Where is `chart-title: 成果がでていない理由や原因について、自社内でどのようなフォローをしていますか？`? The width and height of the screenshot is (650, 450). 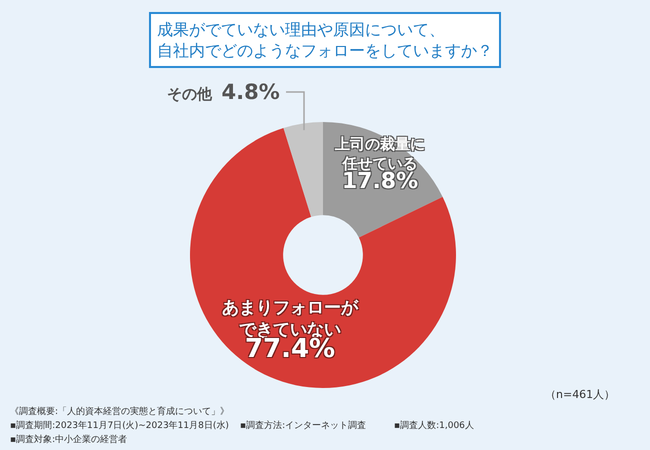 chart-title: 成果がでていない理由や原因について、自社内でどのようなフォローをしていますか？ is located at coordinates (325, 40).